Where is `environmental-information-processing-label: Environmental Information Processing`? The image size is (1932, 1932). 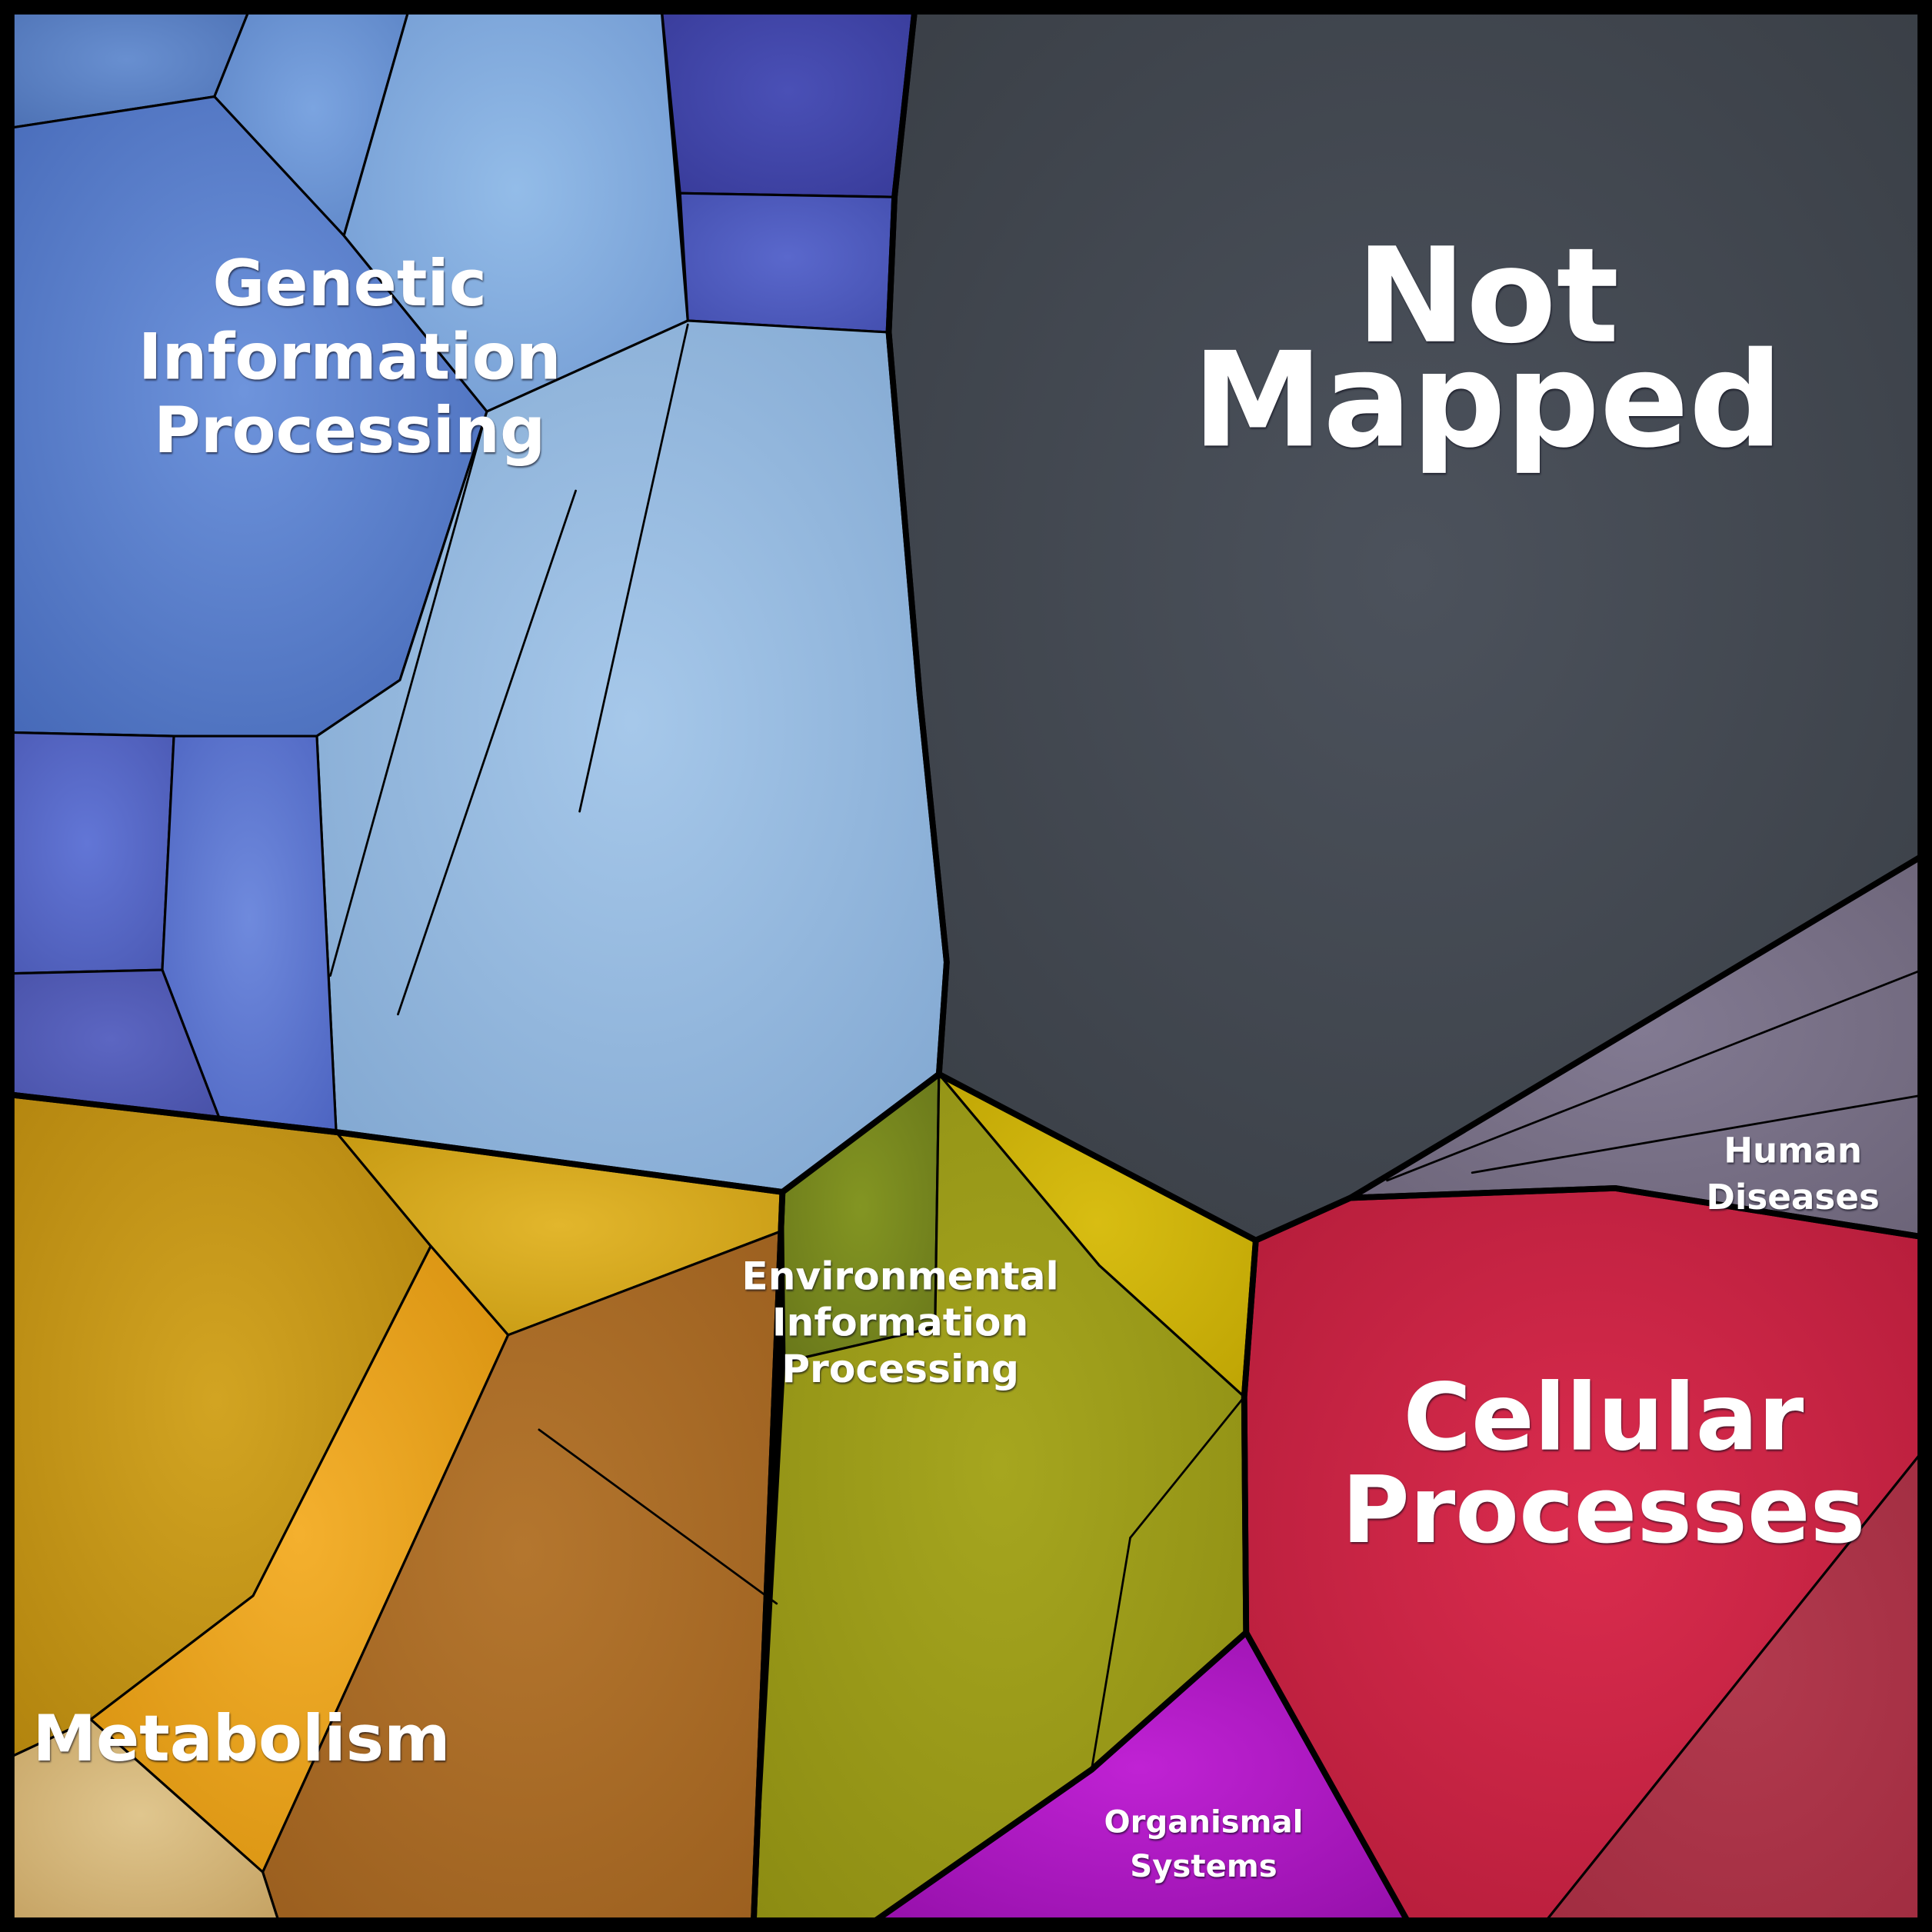 environmental-information-processing-label: Environmental Information Processing is located at coordinates (899, 1322).